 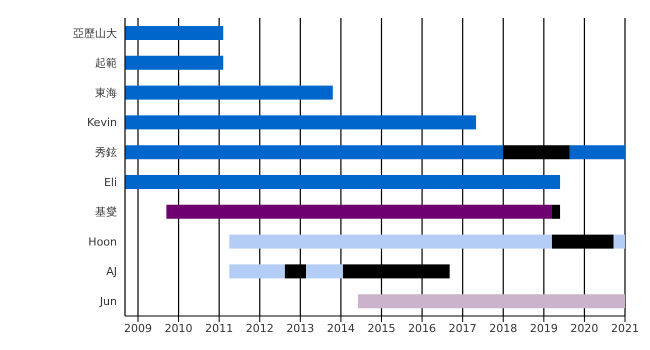 What do you see at coordinates (178, 328) in the screenshot?
I see `x-tick-label: 2010` at bounding box center [178, 328].